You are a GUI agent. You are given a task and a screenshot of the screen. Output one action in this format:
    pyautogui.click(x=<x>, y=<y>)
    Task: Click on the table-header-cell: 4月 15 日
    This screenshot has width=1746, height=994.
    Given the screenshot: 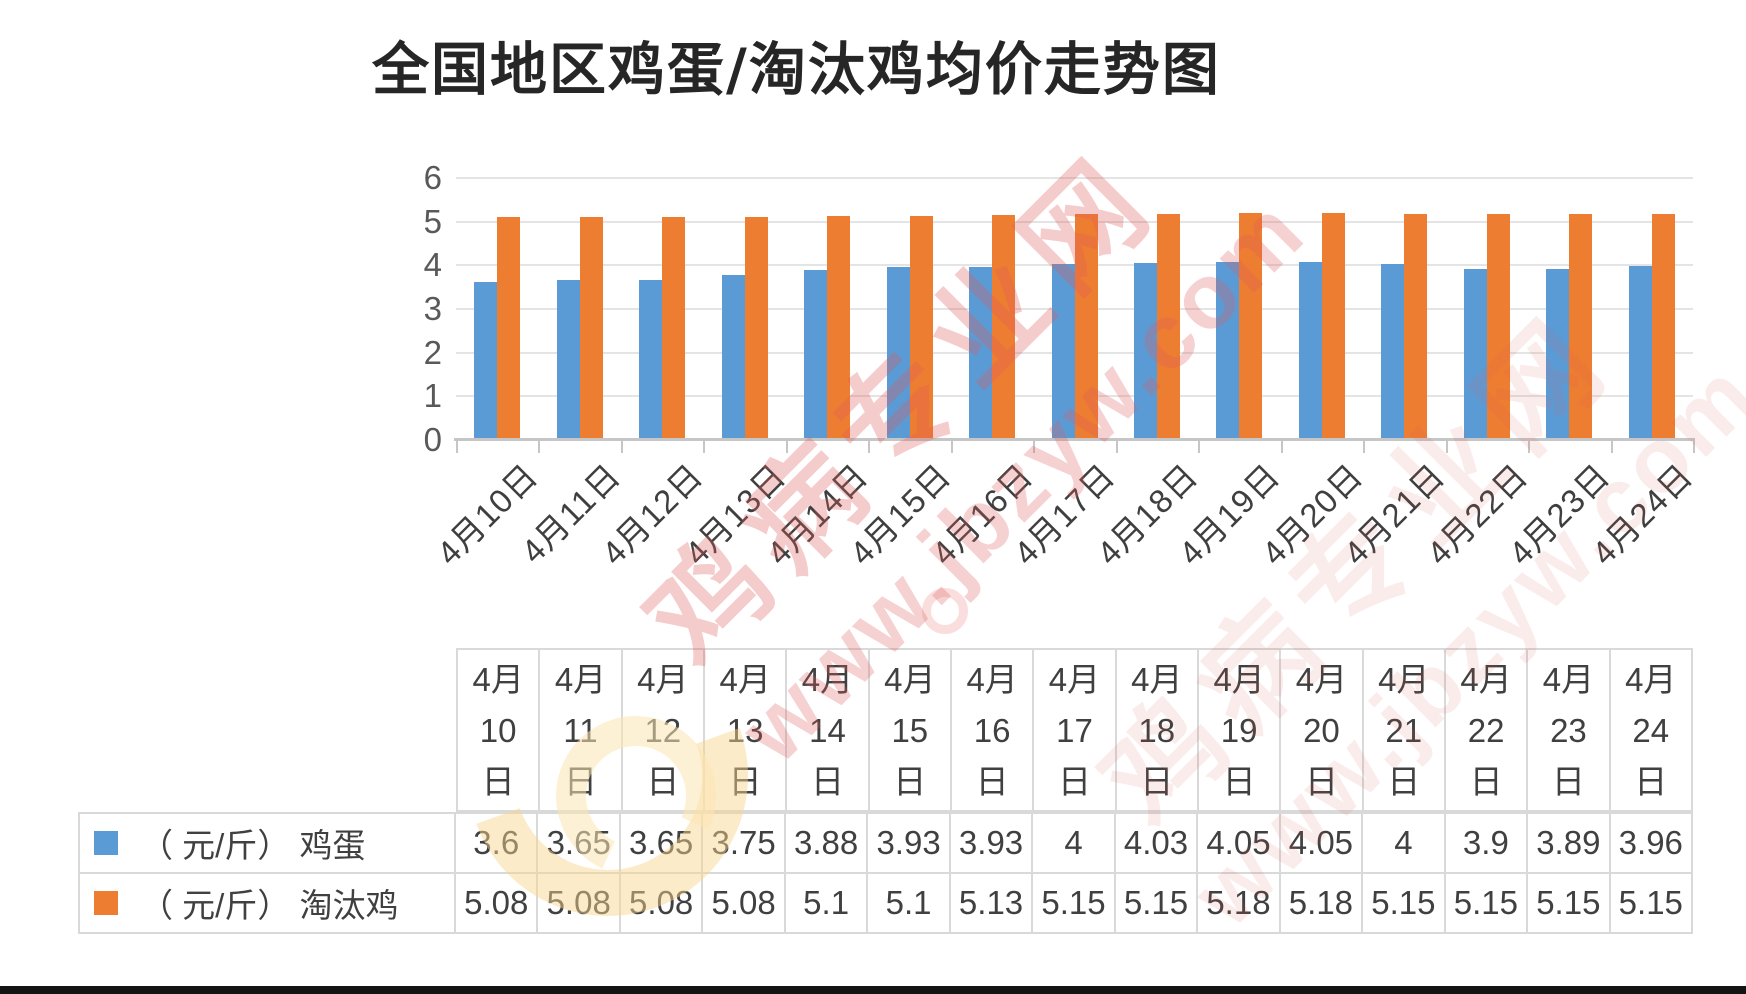 What is the action you would take?
    pyautogui.click(x=911, y=730)
    